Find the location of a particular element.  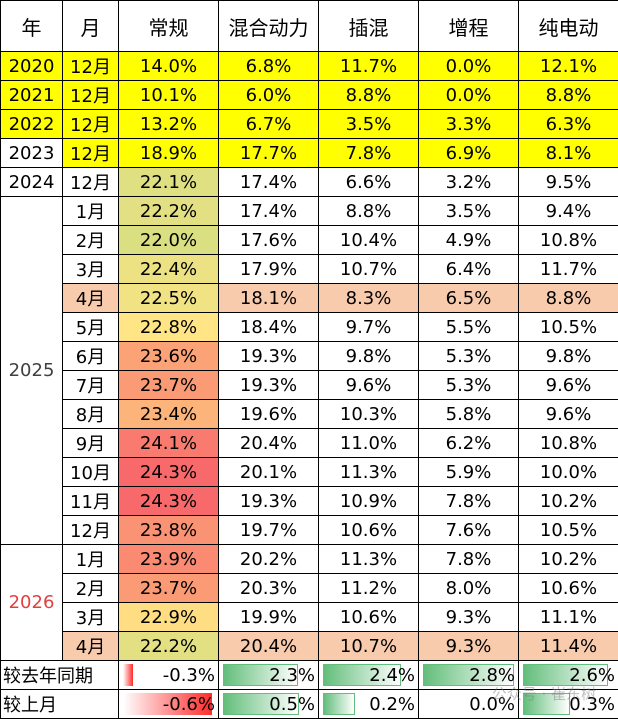

summary-value: 2.4% is located at coordinates (393, 675).